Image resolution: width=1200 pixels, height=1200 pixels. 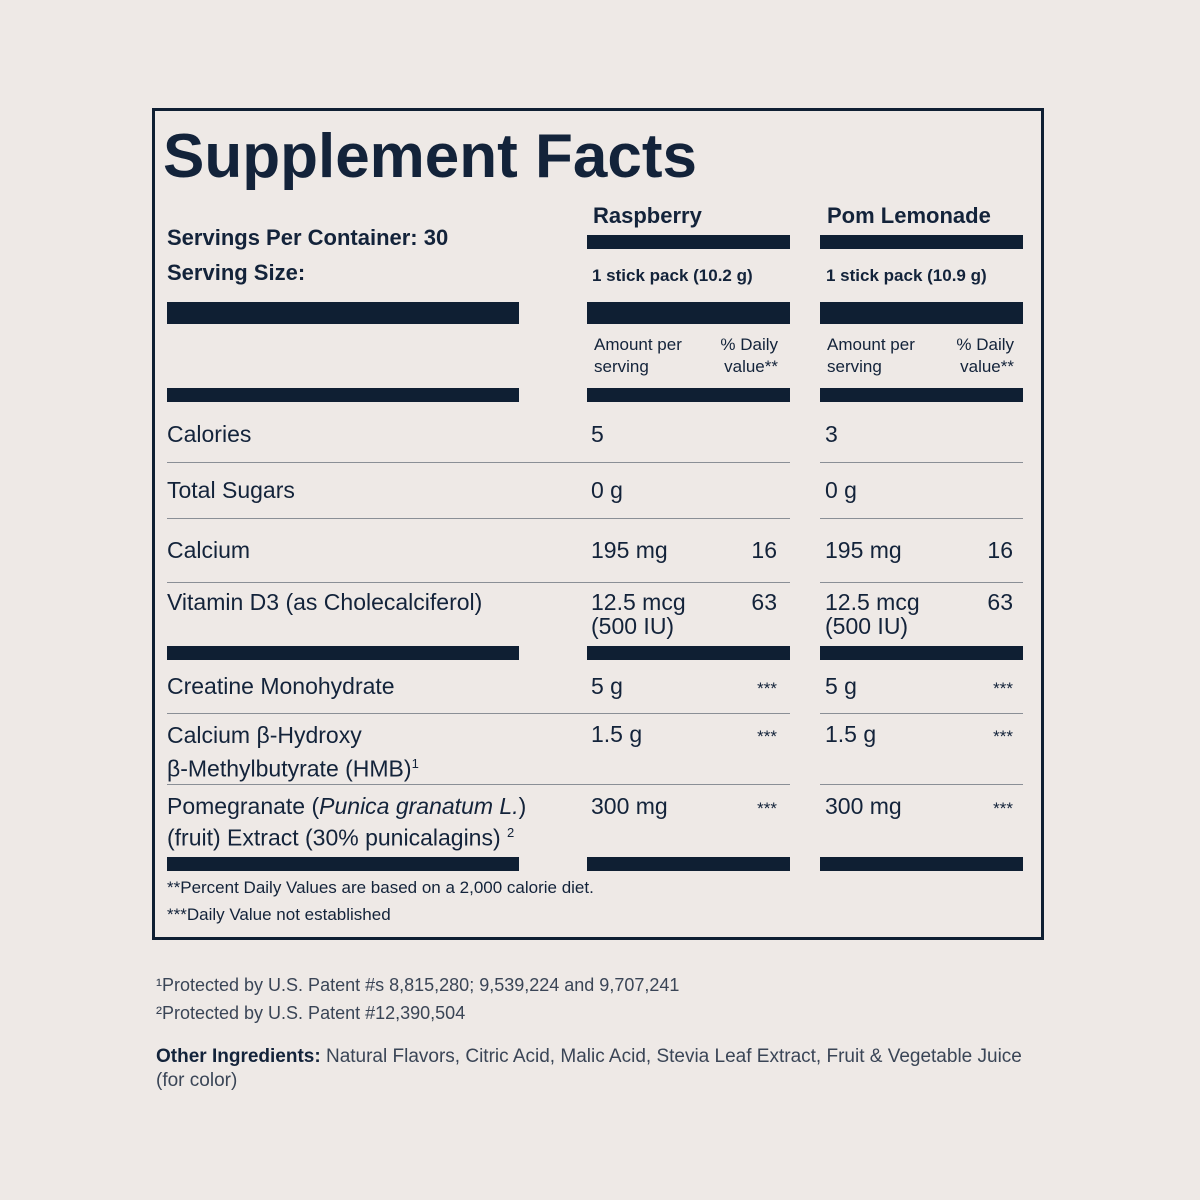 What do you see at coordinates (831, 434) in the screenshot?
I see `amount: 3` at bounding box center [831, 434].